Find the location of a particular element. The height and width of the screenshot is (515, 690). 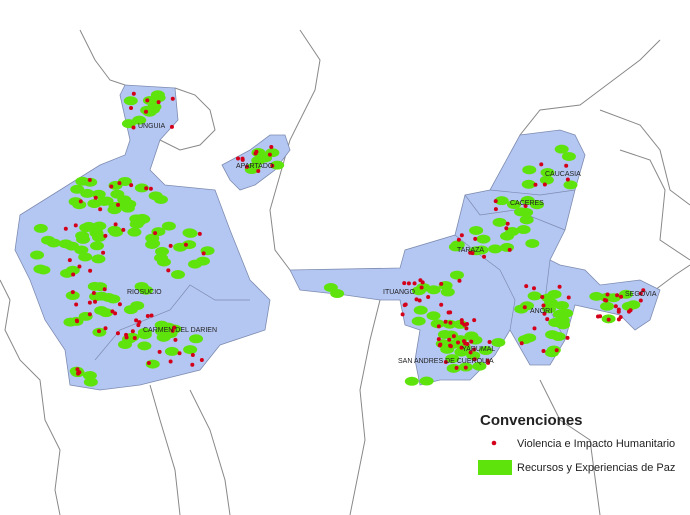

place-label: SAN ANDRES DE CUERQUIA is located at coordinates (446, 361).